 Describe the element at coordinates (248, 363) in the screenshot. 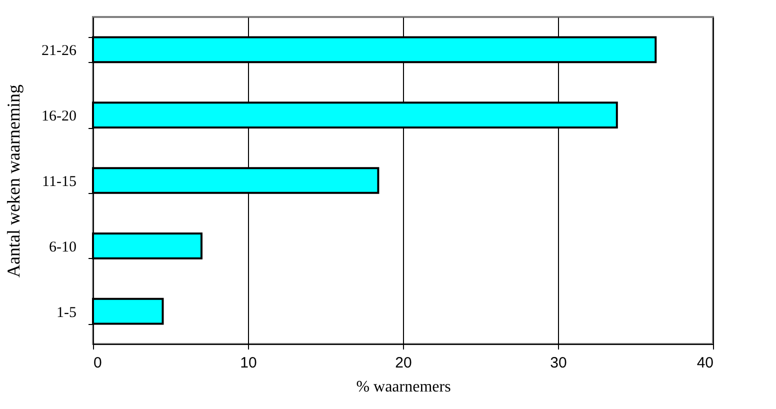

I see `x-tick-label: 10` at that location.